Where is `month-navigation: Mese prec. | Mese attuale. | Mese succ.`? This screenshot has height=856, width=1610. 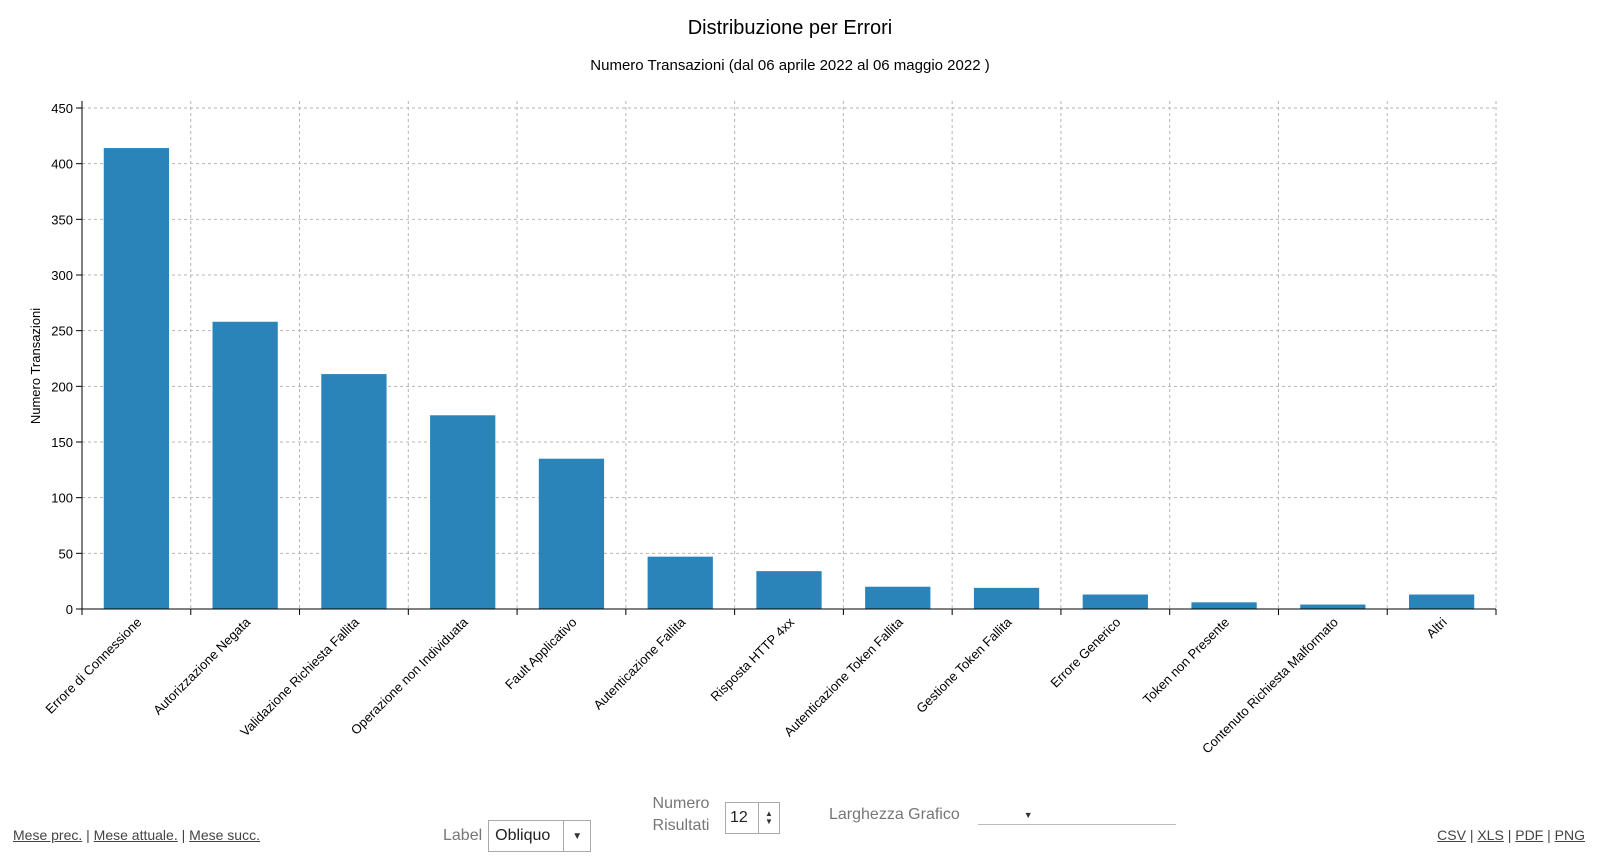
month-navigation: Mese prec. | Mese attuale. | Mese succ. is located at coordinates (136, 835).